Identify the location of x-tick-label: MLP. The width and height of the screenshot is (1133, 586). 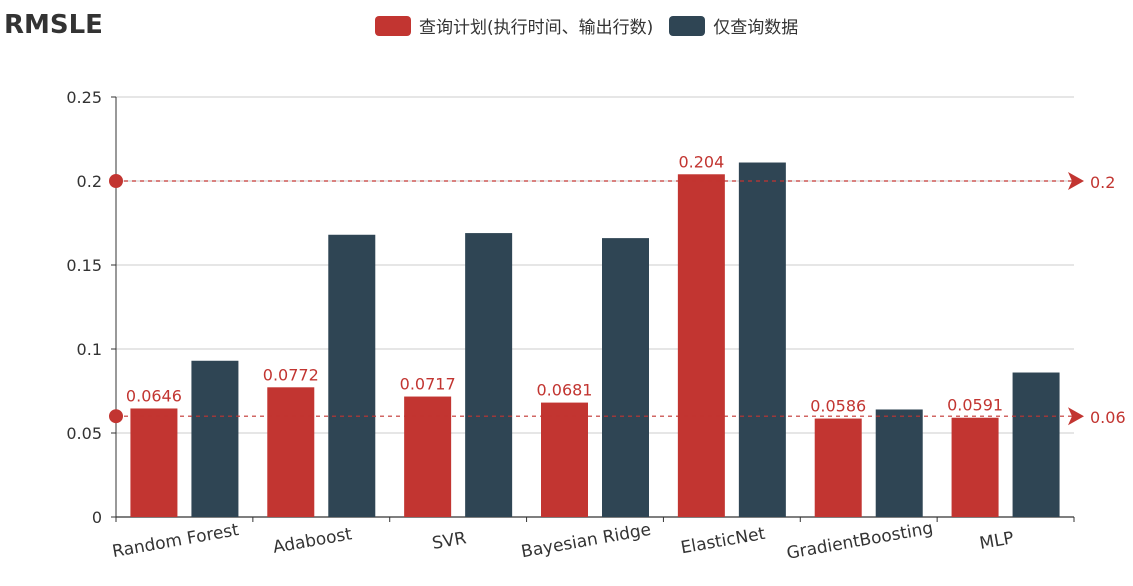
(996, 541).